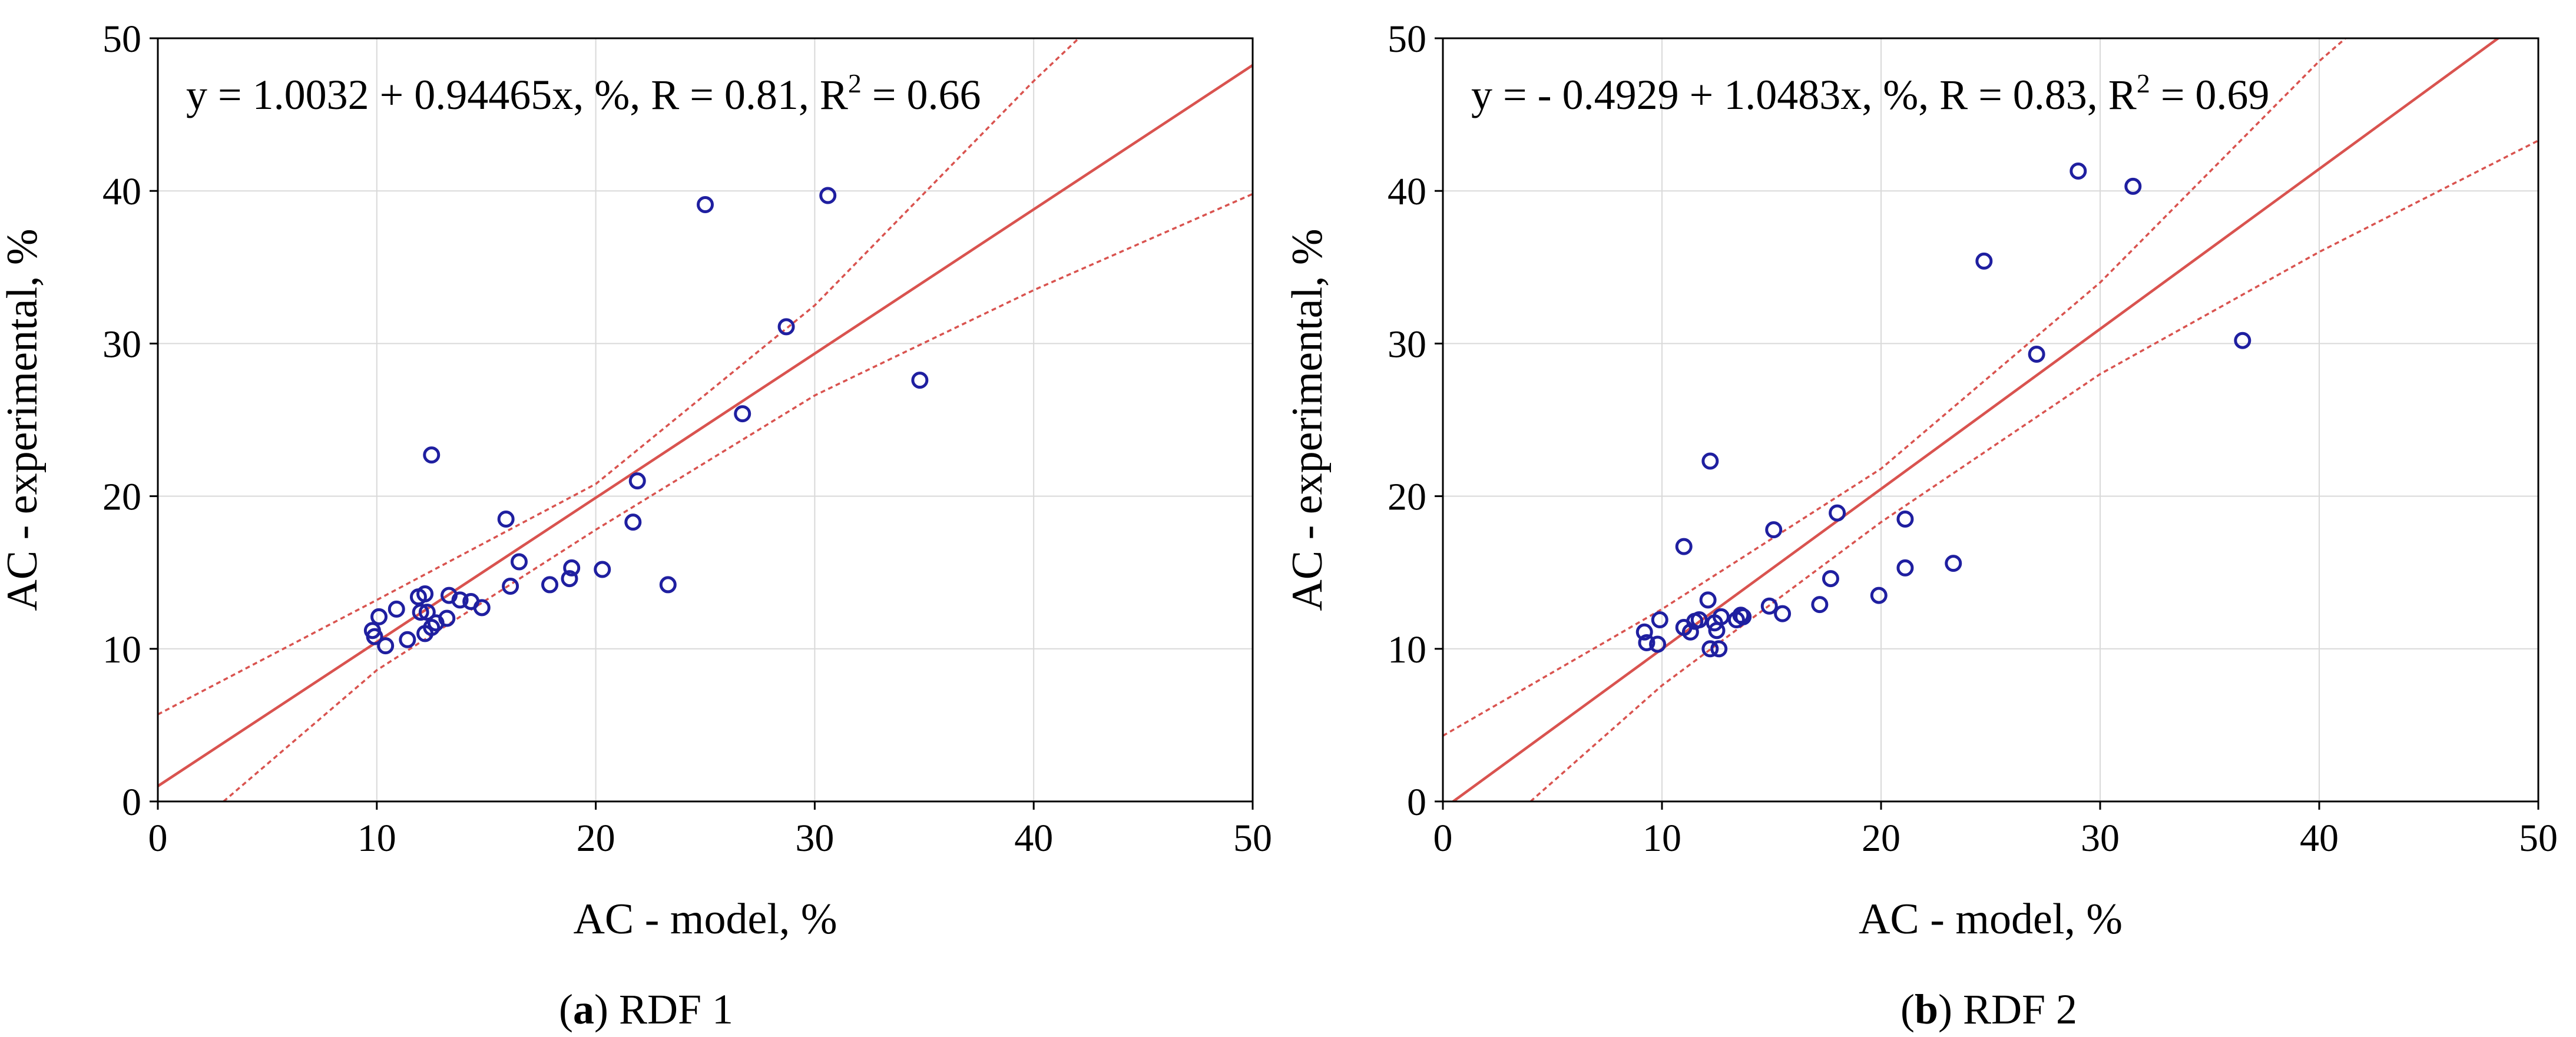  Describe the element at coordinates (2014, 1010) in the screenshot. I see `caption-text: RDF 2` at that location.